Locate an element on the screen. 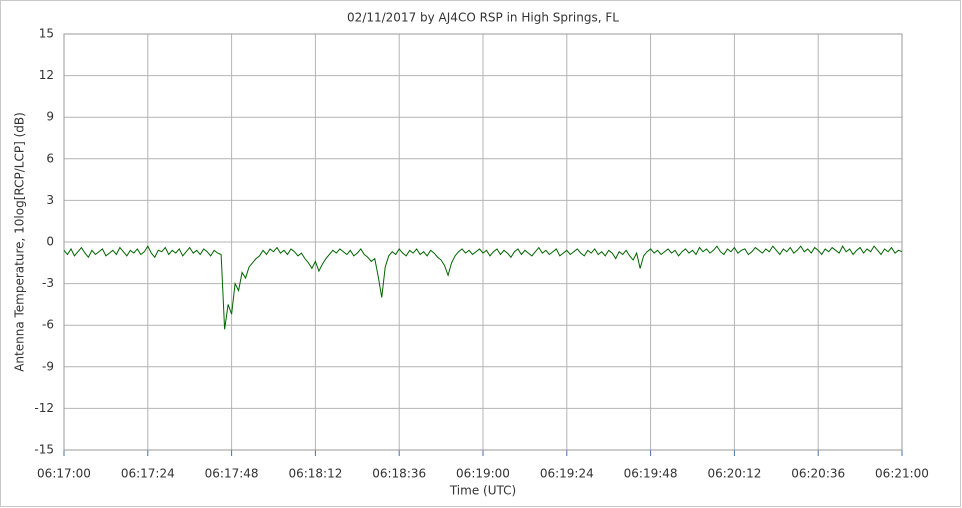 This screenshot has height=508, width=962. y-tick-label: 12 is located at coordinates (46, 75).